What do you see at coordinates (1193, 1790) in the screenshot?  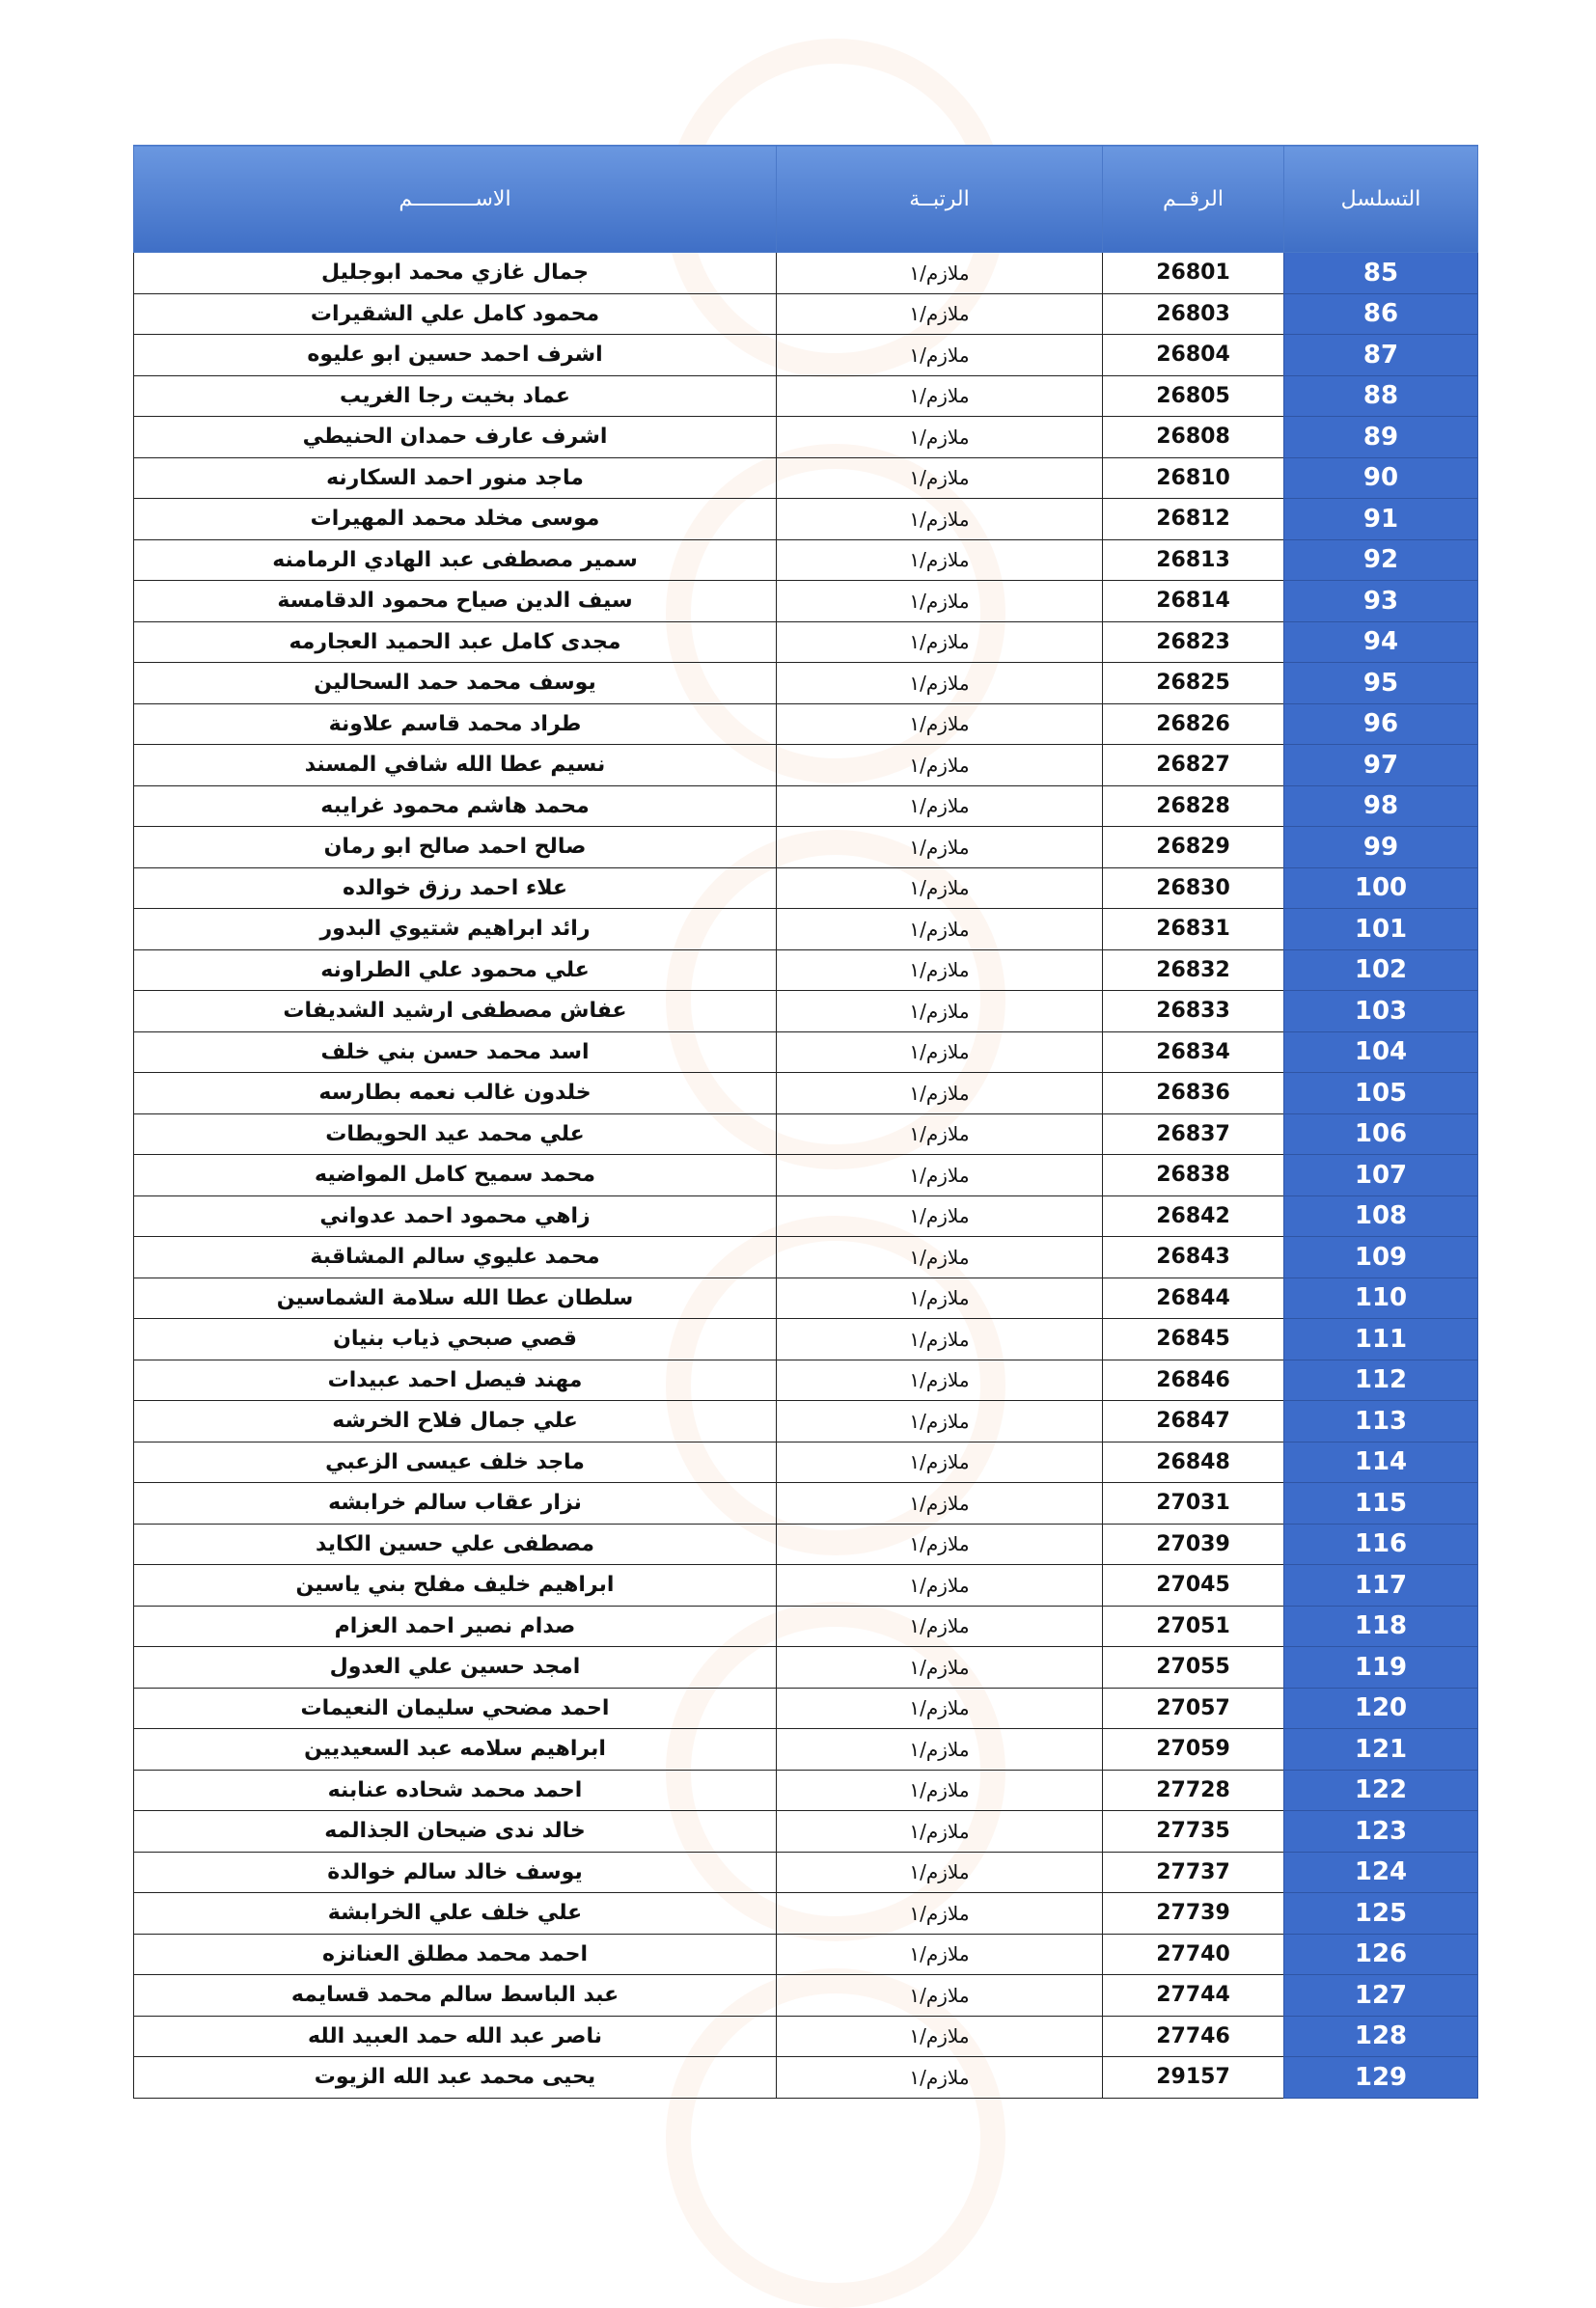 I see `number-cell: 27728` at bounding box center [1193, 1790].